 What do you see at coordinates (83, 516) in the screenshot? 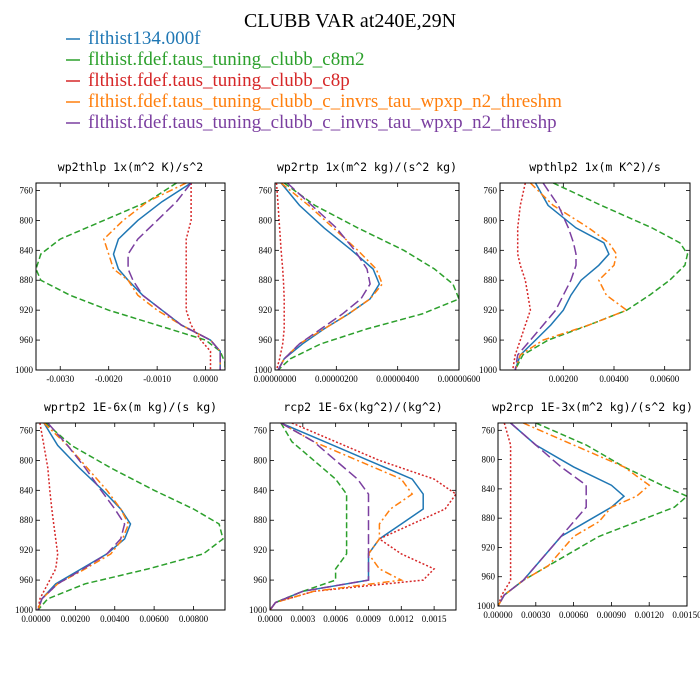
I see `series-line--tau-wpxp-n2-threshm-p4` at bounding box center [83, 516].